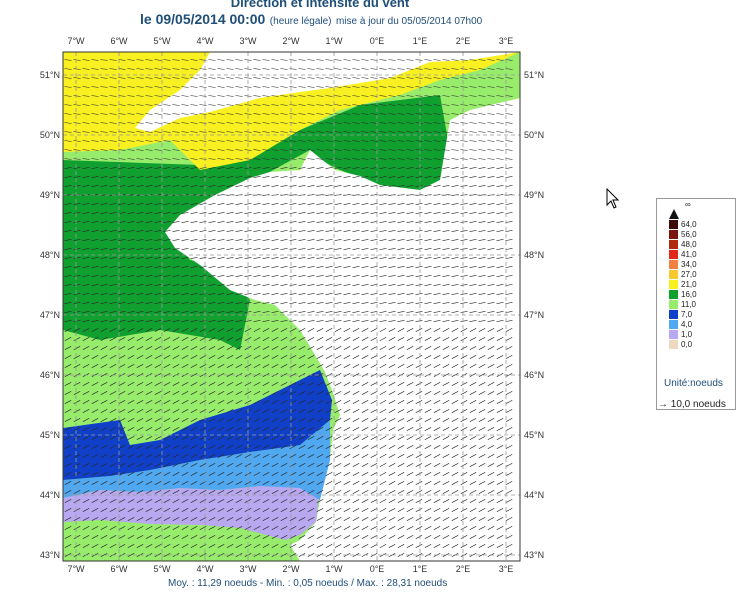 This screenshot has height=593, width=737. What do you see at coordinates (291, 111) in the screenshot?
I see `sea-yellow-zone` at bounding box center [291, 111].